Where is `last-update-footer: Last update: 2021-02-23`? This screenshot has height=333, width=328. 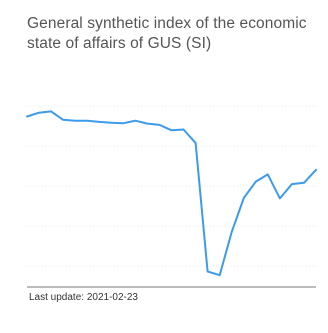
last-update-footer: Last update: 2021-02-23 is located at coordinates (83, 297).